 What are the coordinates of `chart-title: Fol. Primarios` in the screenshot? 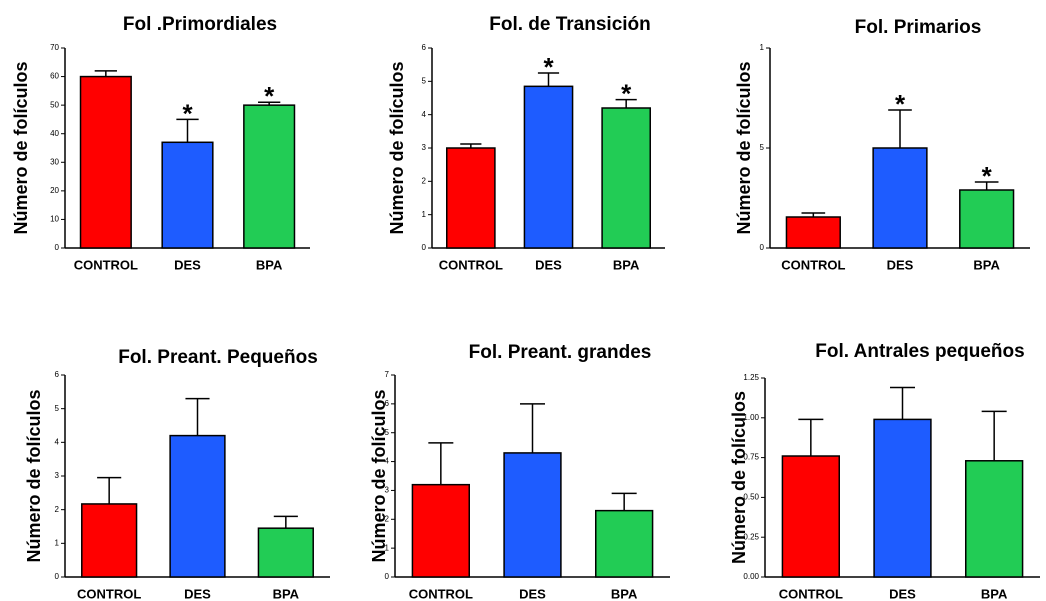 It's located at (918, 27).